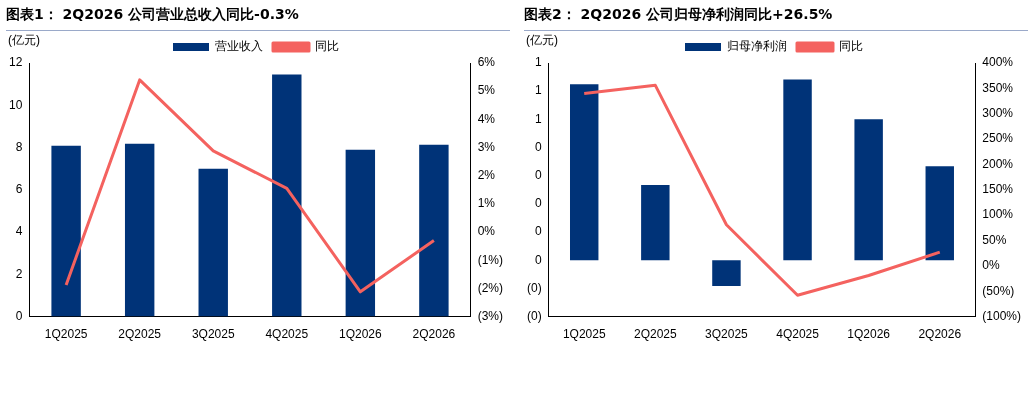  Describe the element at coordinates (19, 189) in the screenshot. I see `y-tick-label: 6` at that location.